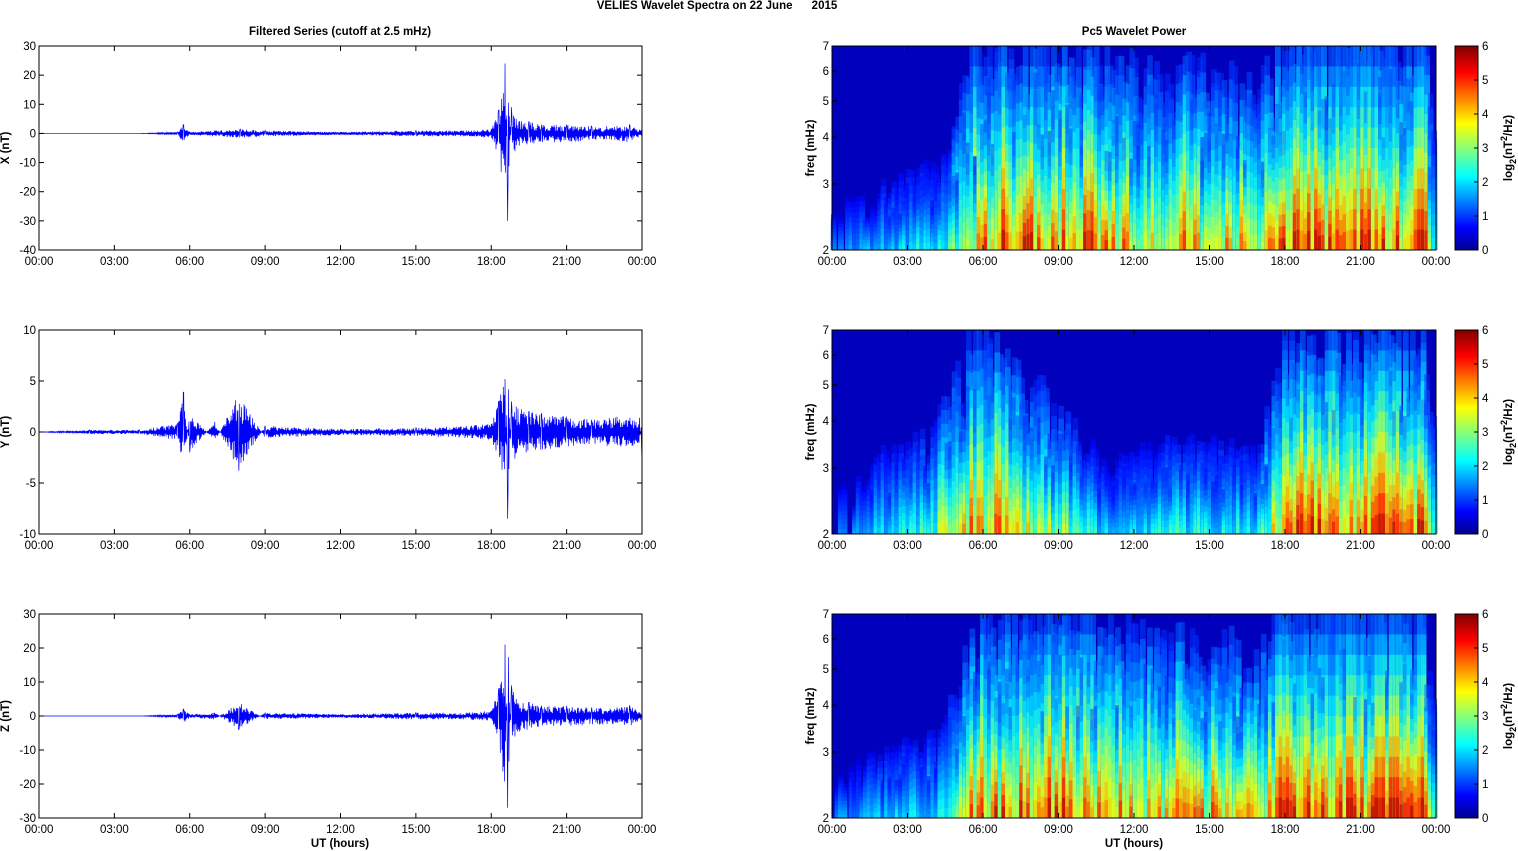  I want to click on y-tick-label: 5, so click(33, 382).